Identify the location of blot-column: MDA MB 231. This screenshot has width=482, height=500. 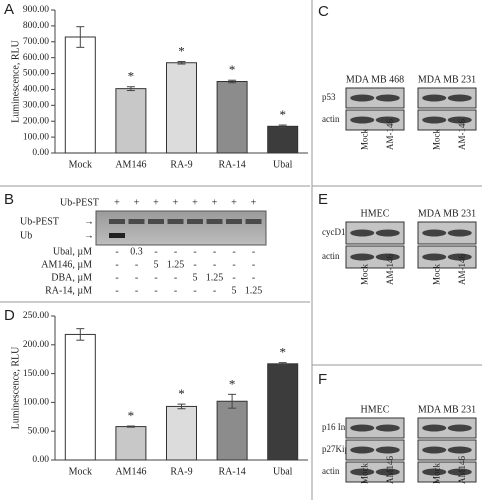
(447, 79).